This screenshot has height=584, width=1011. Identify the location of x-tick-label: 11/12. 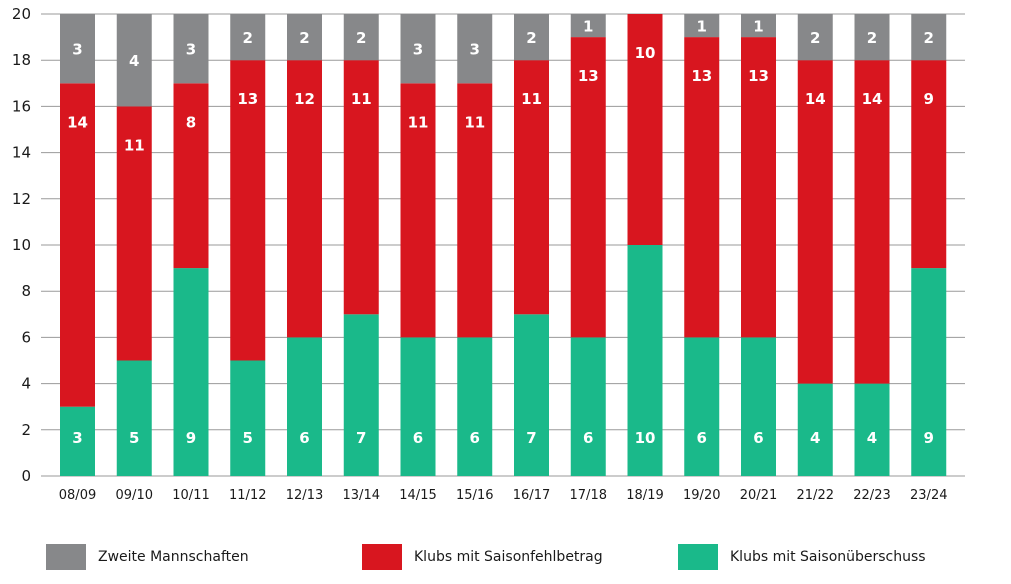
(247, 495).